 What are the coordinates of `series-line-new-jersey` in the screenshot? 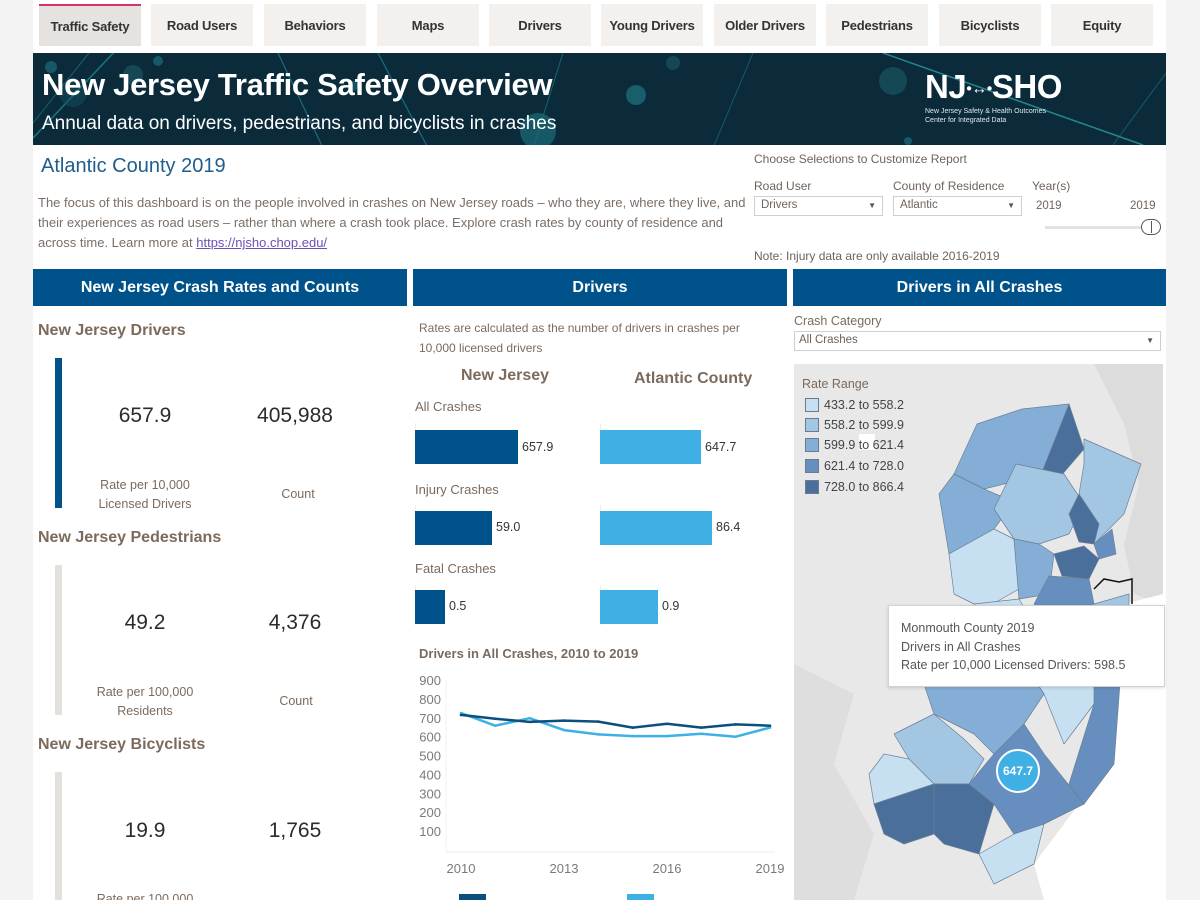 It's located at (615, 721).